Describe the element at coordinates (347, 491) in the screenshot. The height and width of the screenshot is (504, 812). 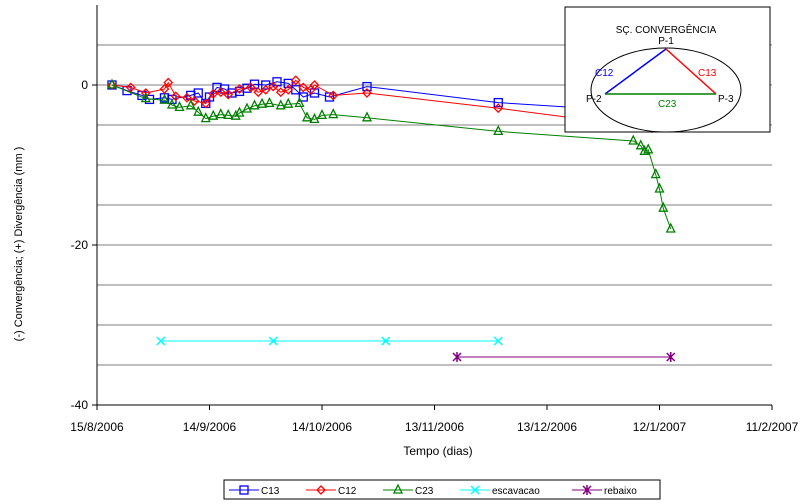
I see `legend-label: C12` at that location.